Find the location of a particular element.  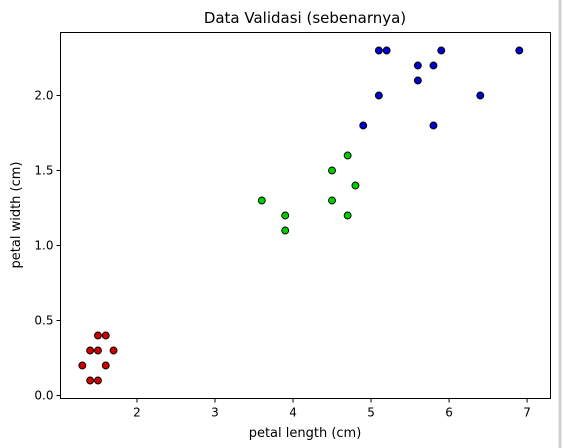

y-axis-label: petal width (cm) is located at coordinates (16, 215).